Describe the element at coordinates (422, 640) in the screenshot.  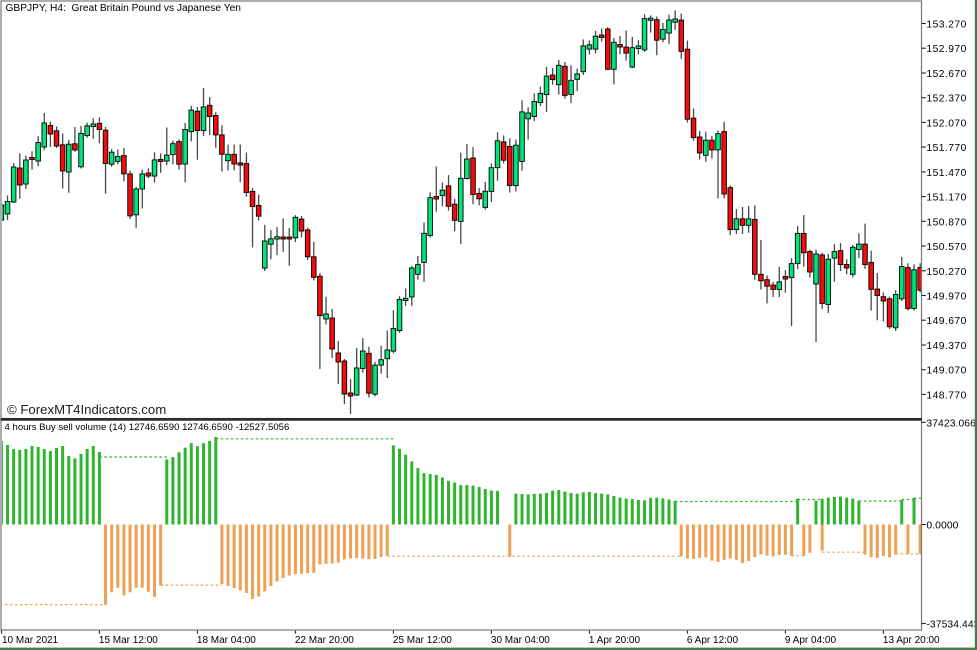
I see `svg-text: 25 Mar 12:00` at that location.